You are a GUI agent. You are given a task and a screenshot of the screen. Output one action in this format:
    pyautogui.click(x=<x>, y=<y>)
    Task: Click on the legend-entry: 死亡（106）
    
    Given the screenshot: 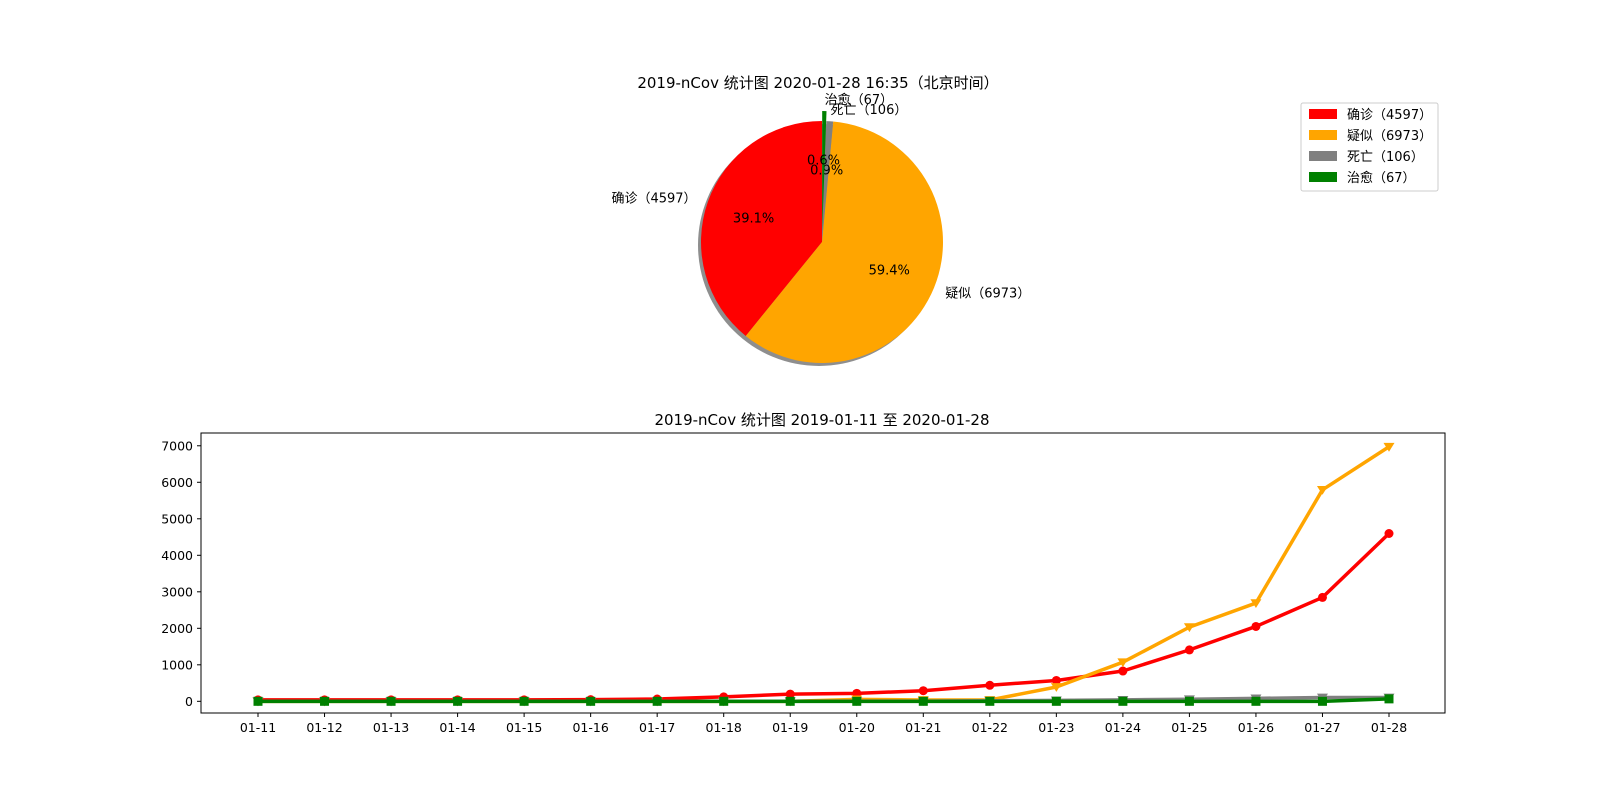 What is the action you would take?
    pyautogui.click(x=1385, y=157)
    